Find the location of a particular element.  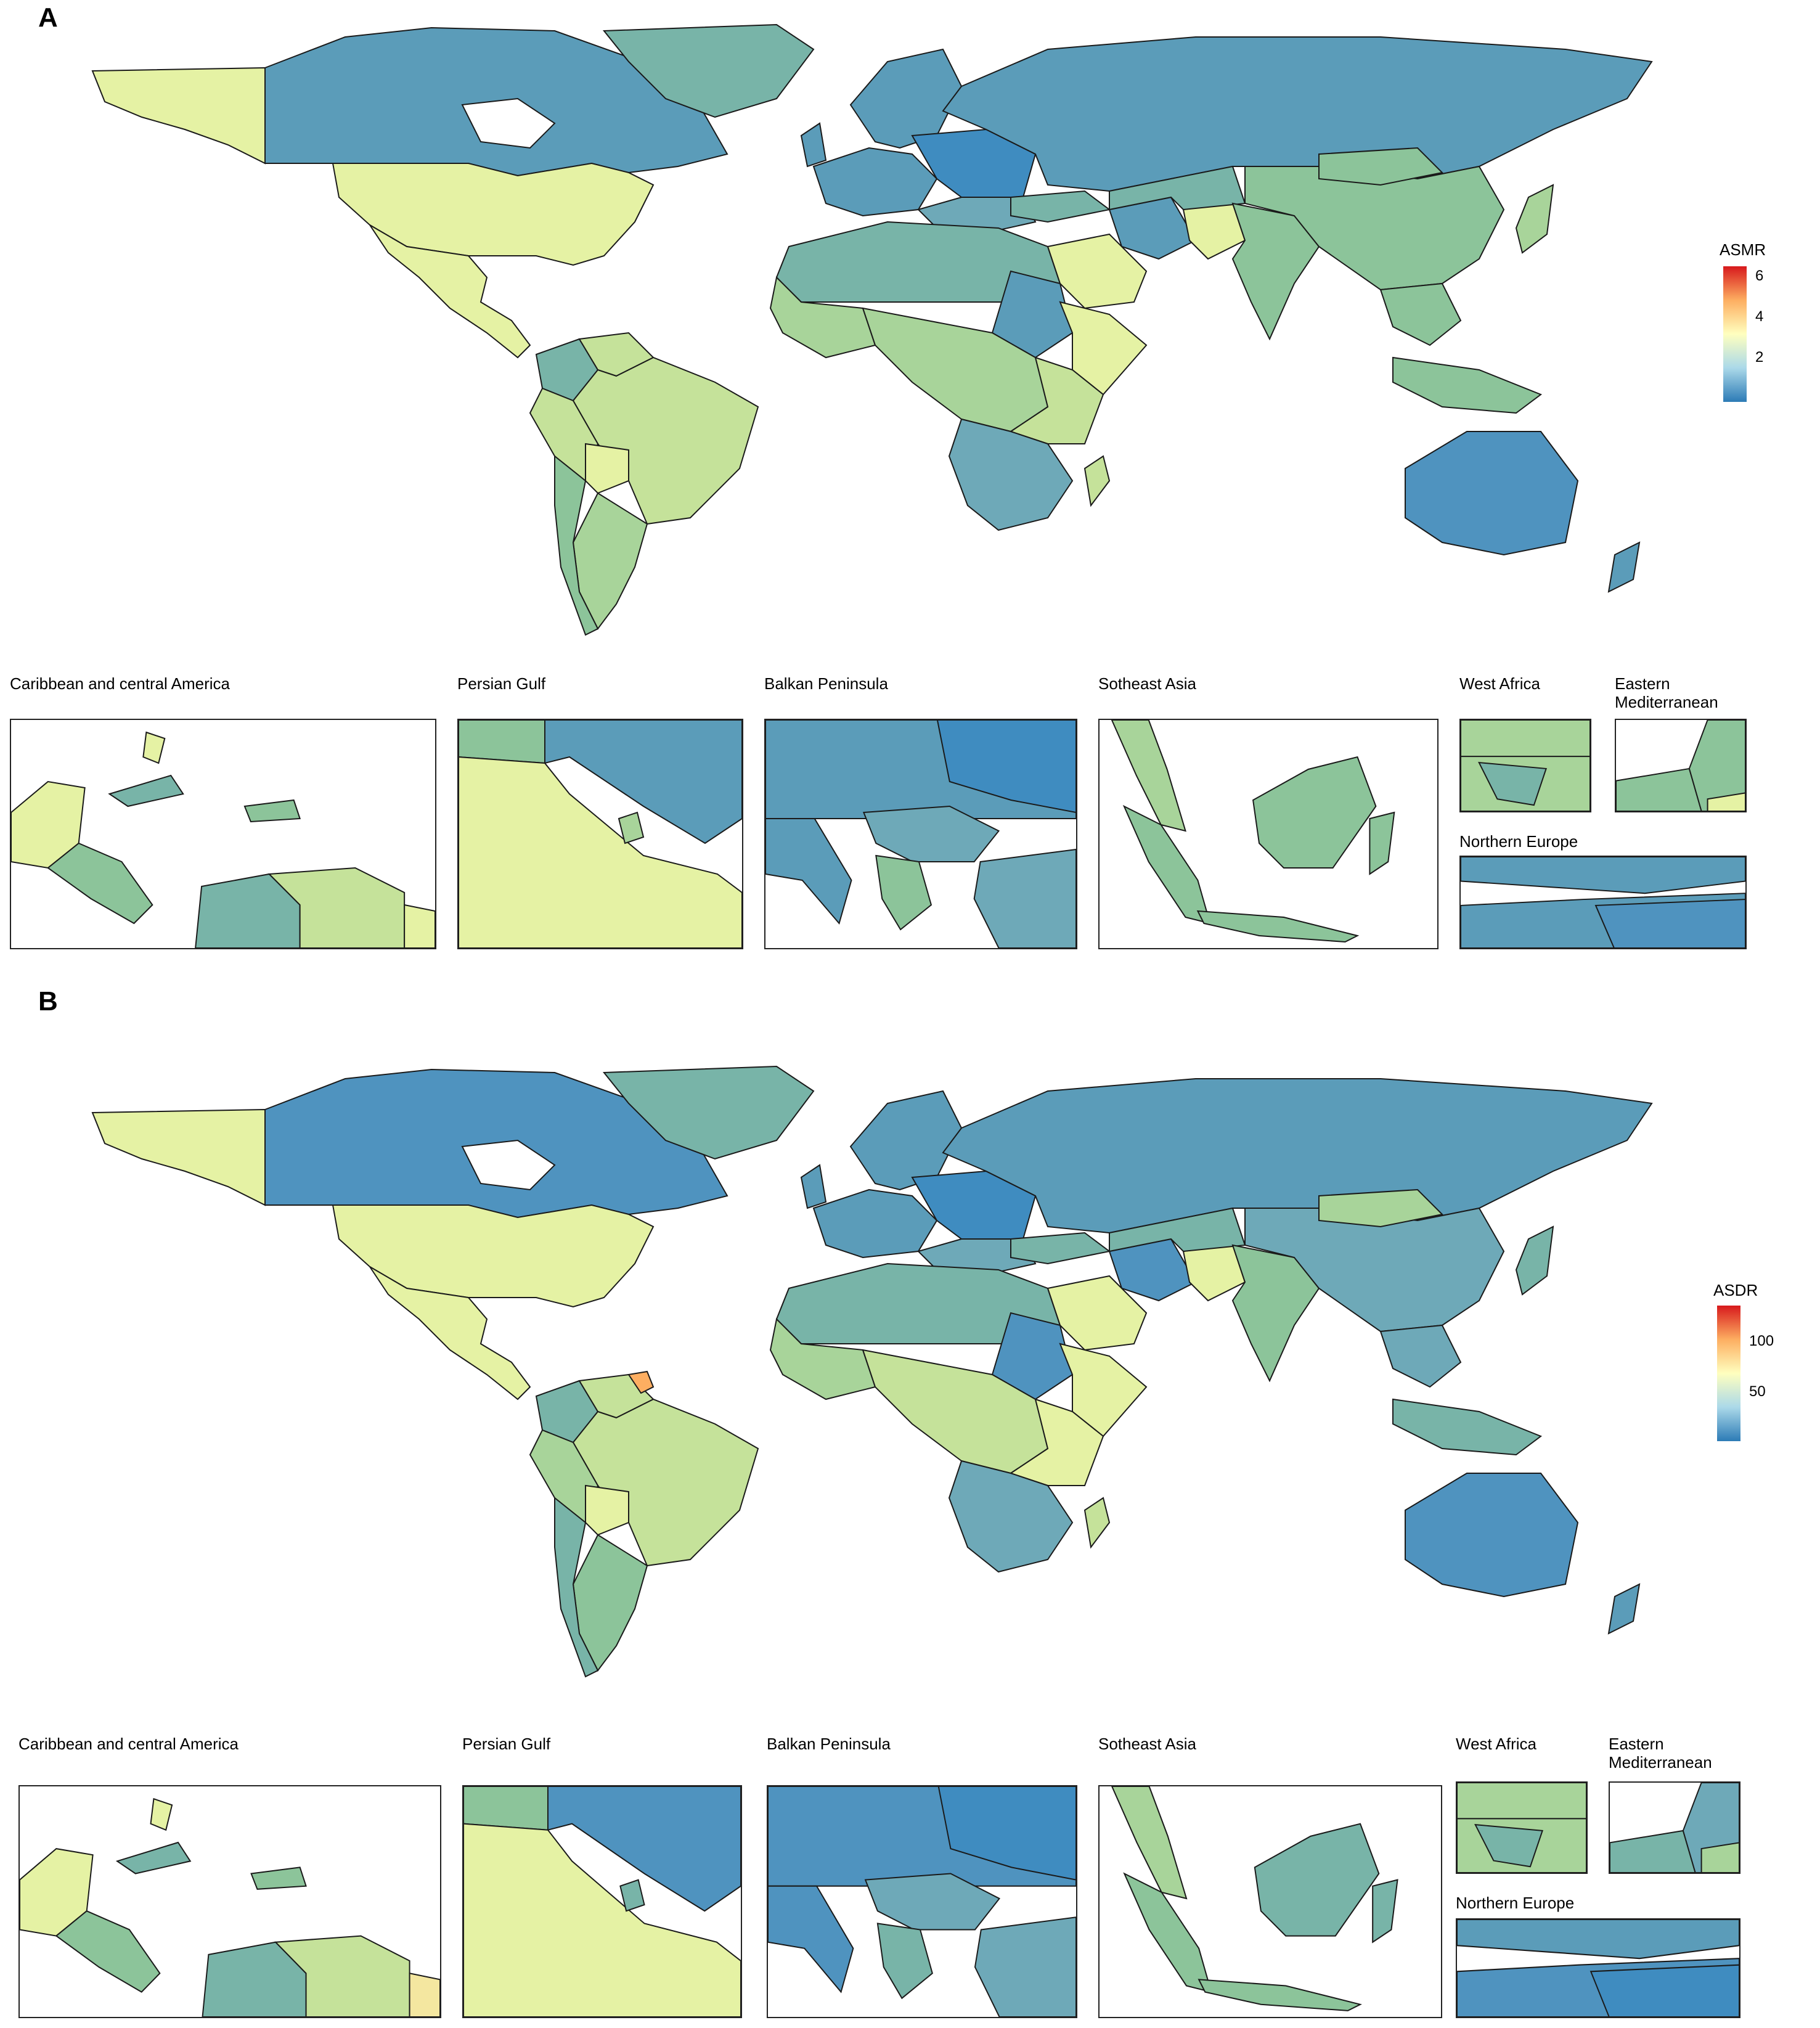

legend-title: ASMR is located at coordinates (1743, 249).